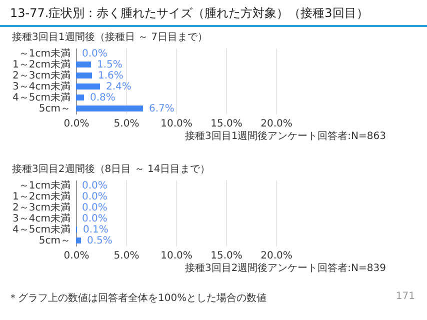 This screenshot has height=320, width=427. What do you see at coordinates (405, 297) in the screenshot?
I see `text: 171` at bounding box center [405, 297].